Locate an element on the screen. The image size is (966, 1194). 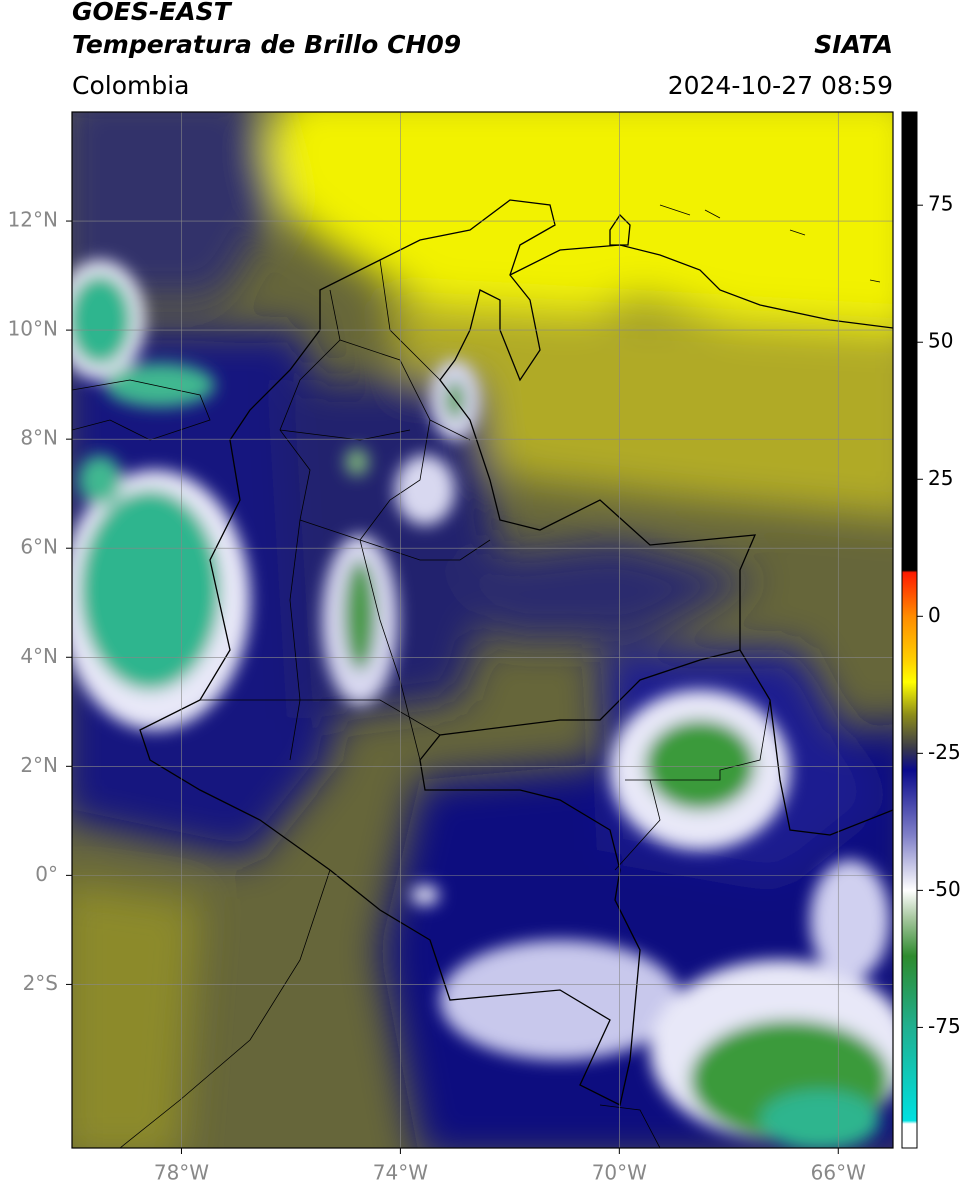
y-tick-label: 6°N is located at coordinates (39, 547).